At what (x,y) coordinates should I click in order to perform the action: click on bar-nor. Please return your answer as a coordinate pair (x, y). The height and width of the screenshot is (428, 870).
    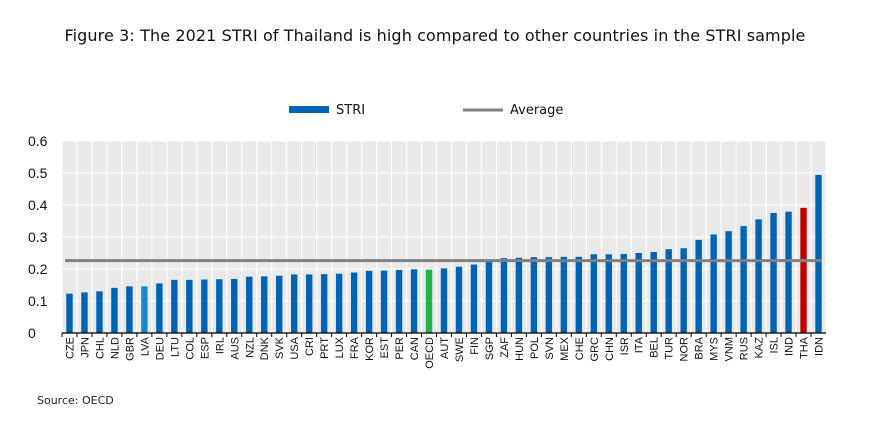
    Looking at the image, I should click on (683, 290).